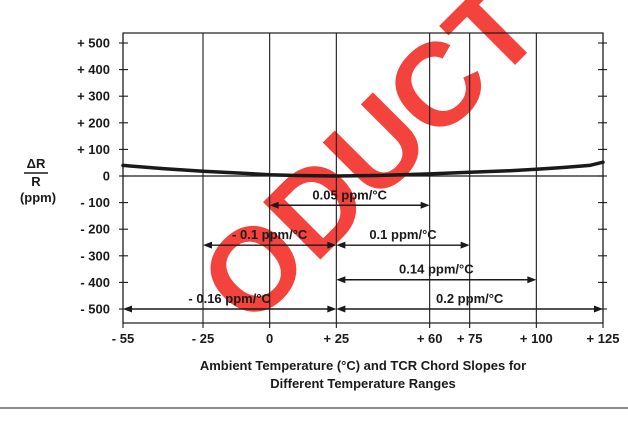 The width and height of the screenshot is (628, 423). What do you see at coordinates (403, 234) in the screenshot?
I see `annotation-label: 0.1 ppm/°C` at bounding box center [403, 234].